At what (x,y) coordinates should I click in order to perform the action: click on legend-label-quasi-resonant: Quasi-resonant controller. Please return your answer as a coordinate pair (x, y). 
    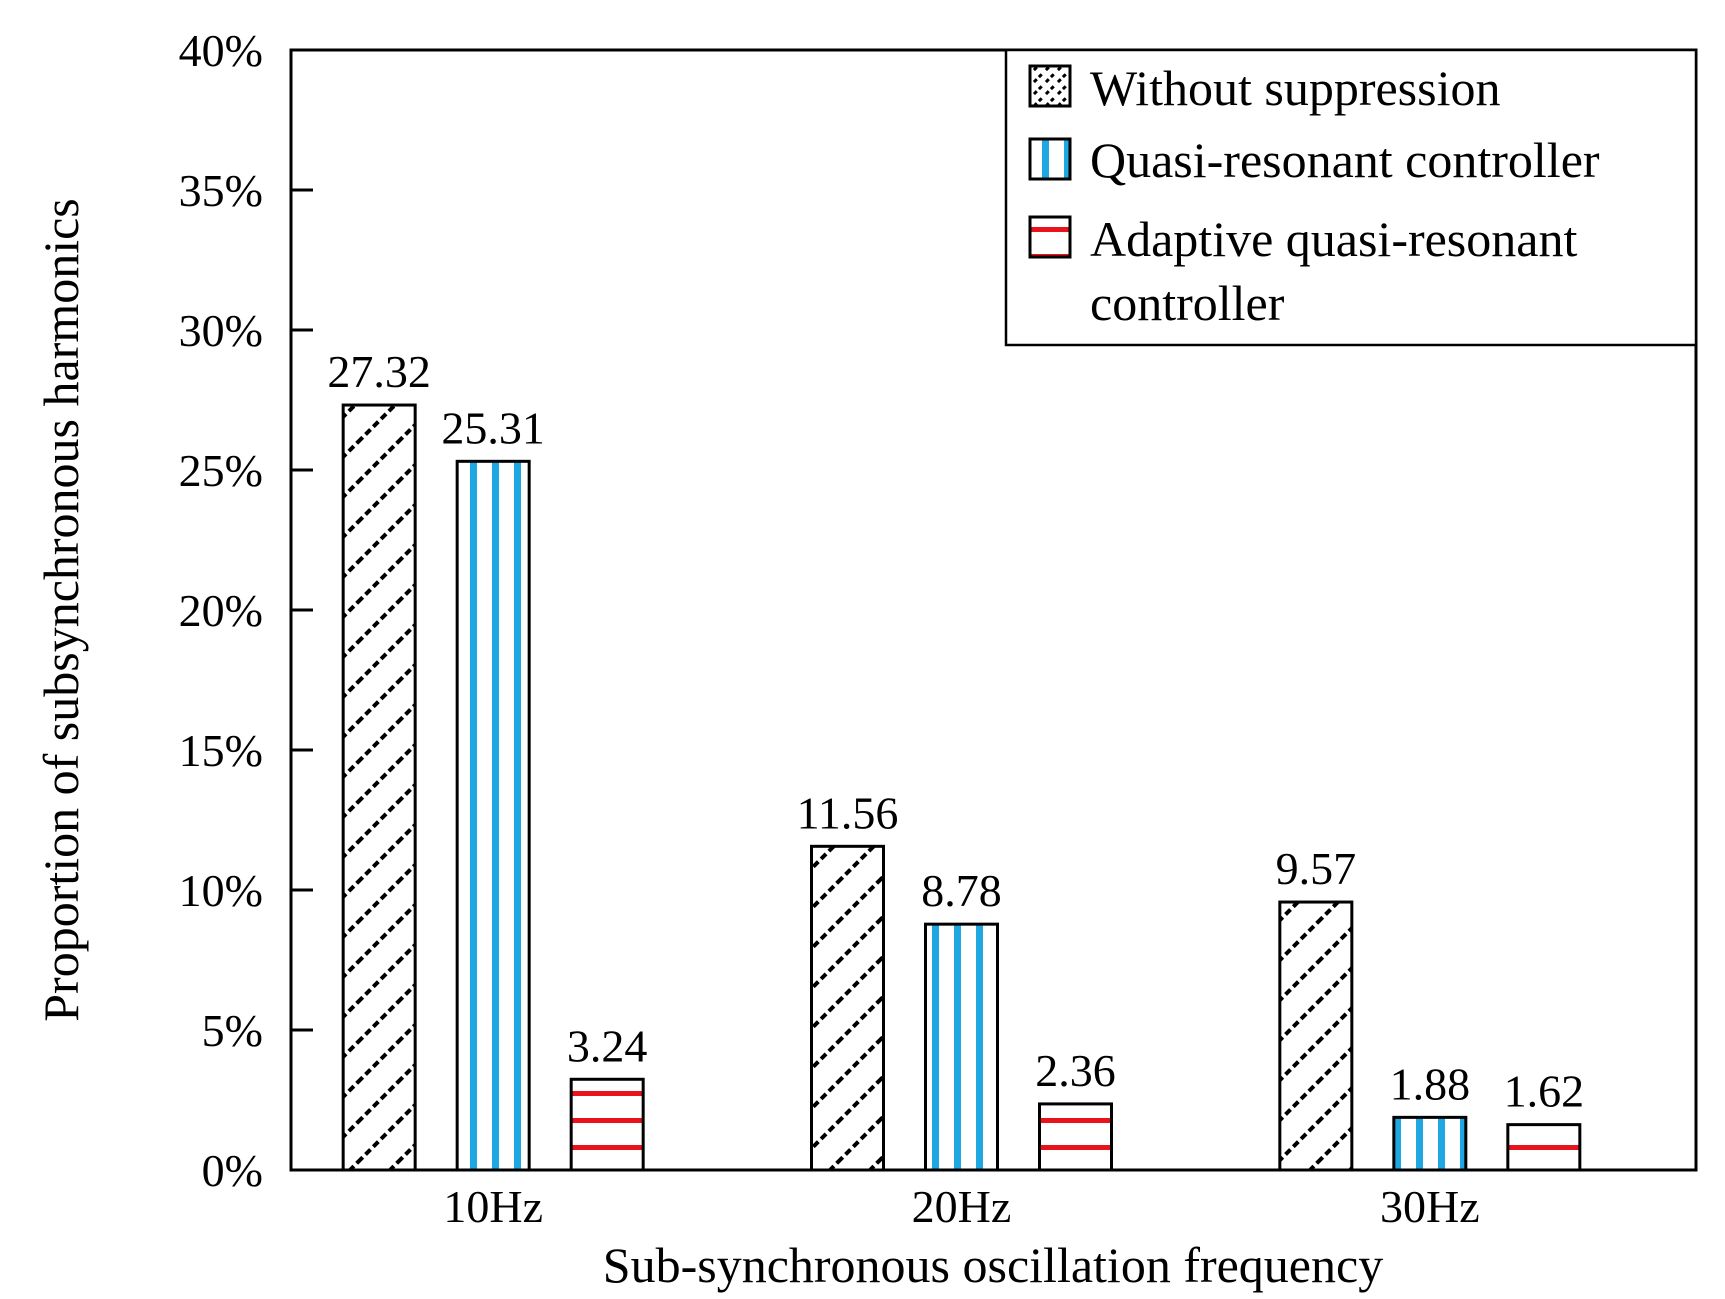
    Looking at the image, I should click on (1345, 160).